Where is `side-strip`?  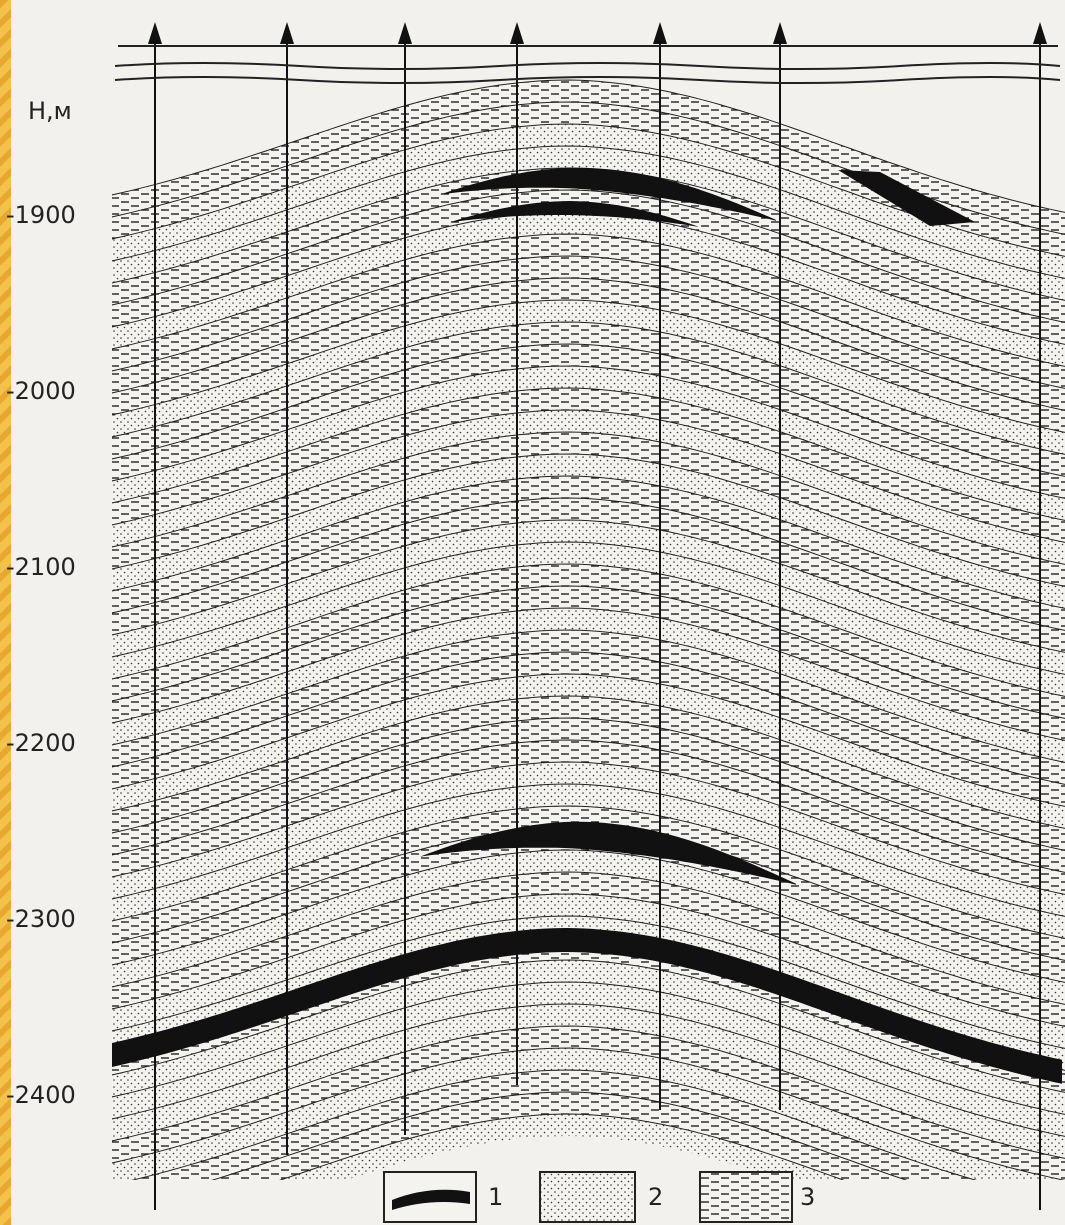
side-strip is located at coordinates (5, 612).